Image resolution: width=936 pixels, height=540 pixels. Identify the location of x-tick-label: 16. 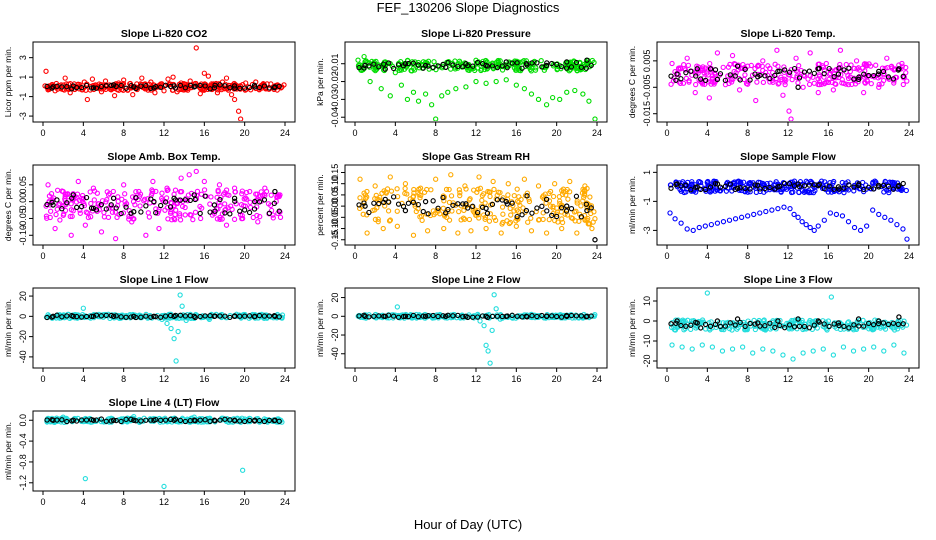
(516, 379).